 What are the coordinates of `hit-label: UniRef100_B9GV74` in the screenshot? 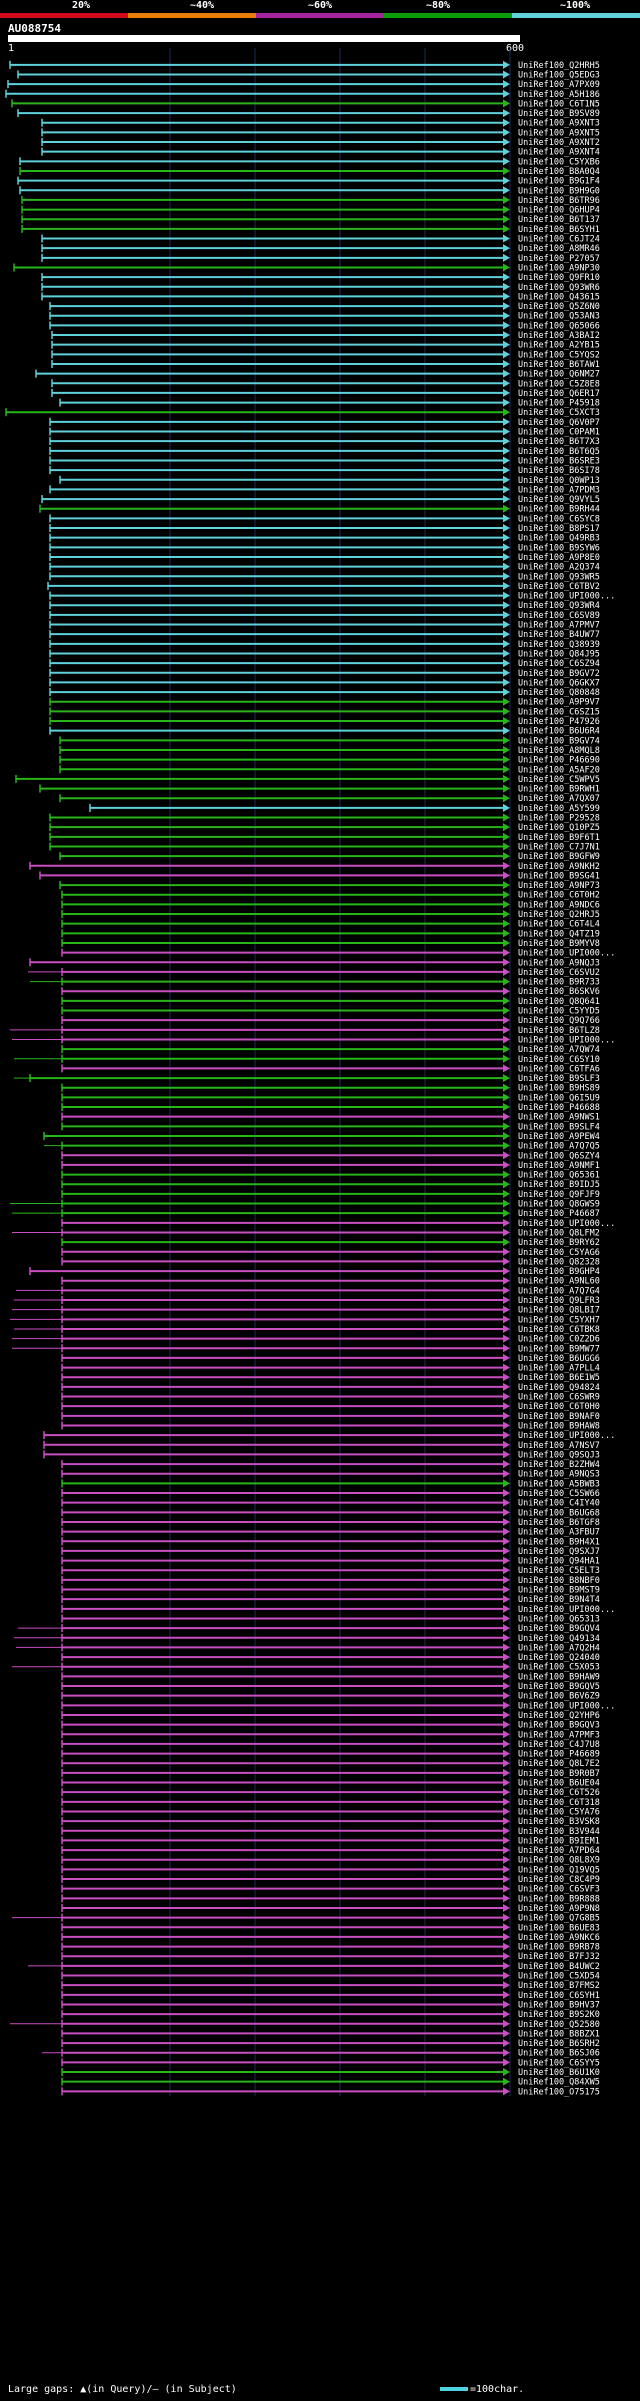 It's located at (559, 741).